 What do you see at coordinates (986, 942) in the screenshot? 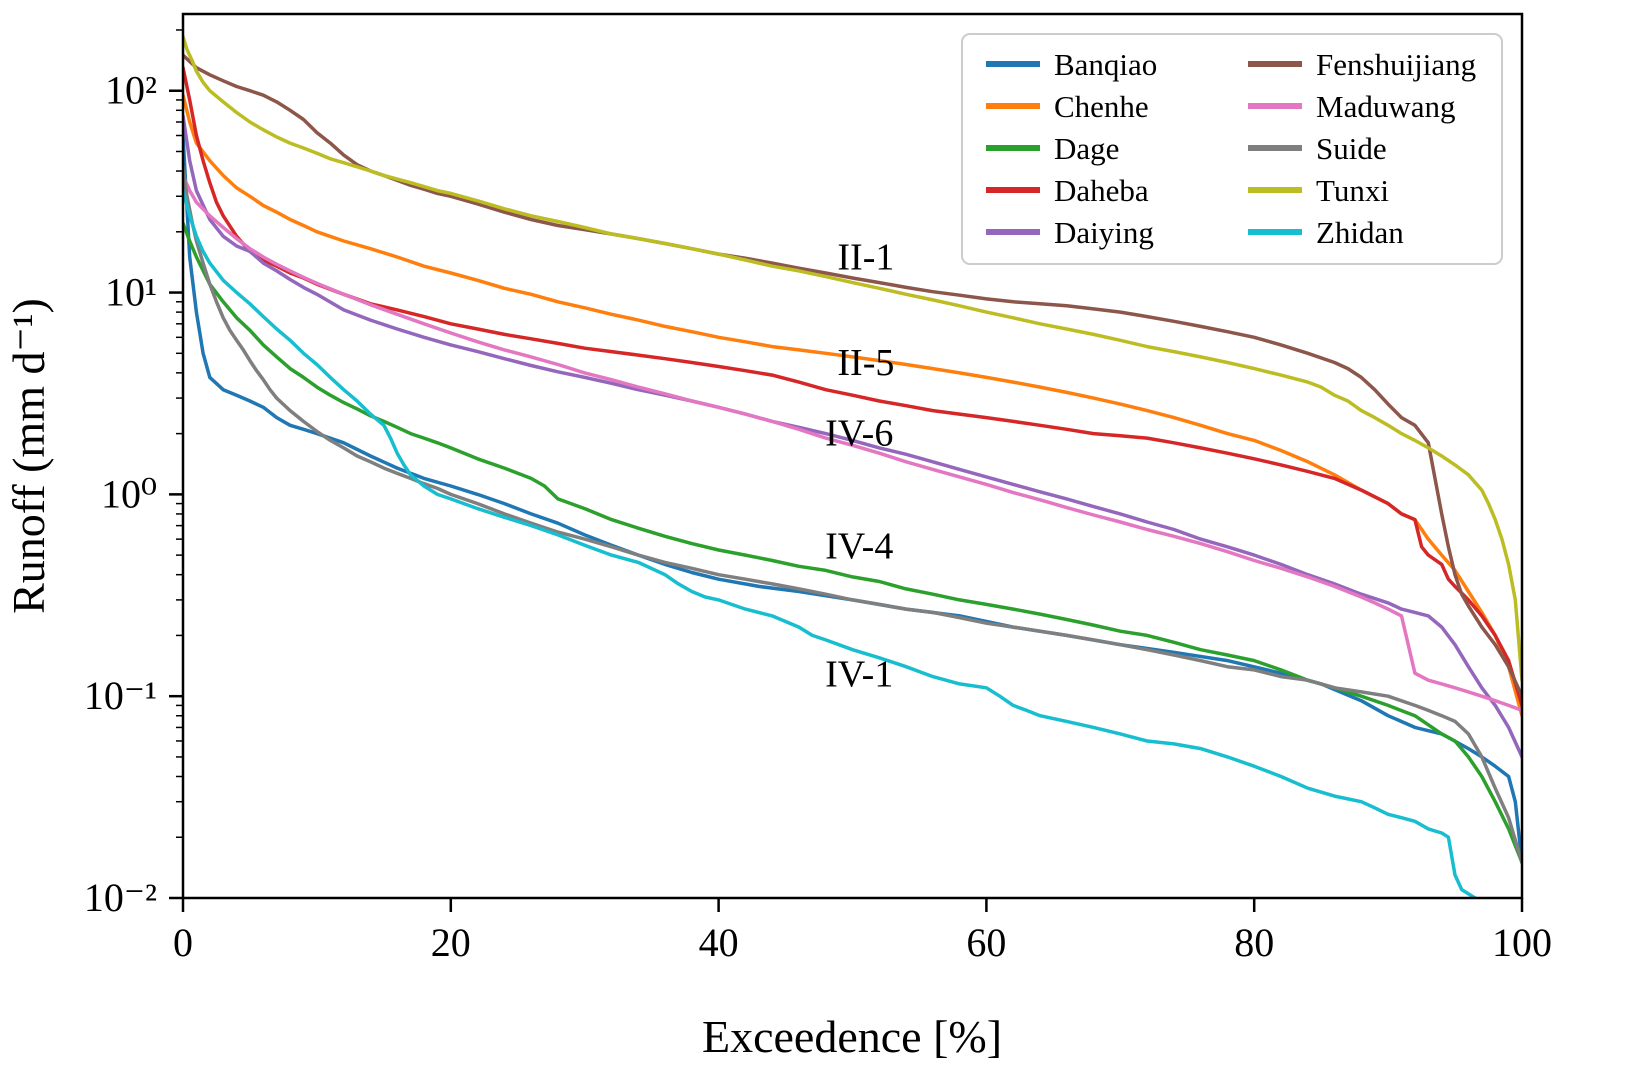
I see `x-tick-label: 60` at bounding box center [986, 942].